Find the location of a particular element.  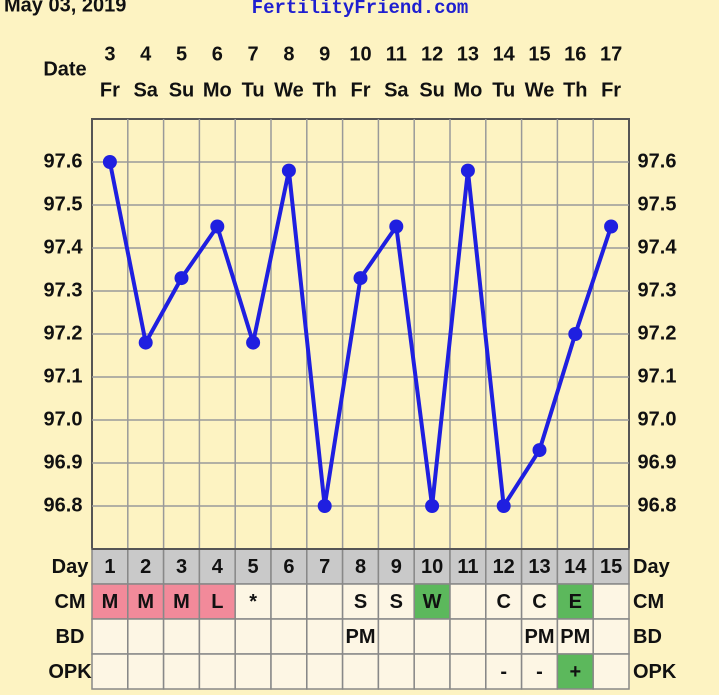

x-axis-label: Date is located at coordinates (64, 69).